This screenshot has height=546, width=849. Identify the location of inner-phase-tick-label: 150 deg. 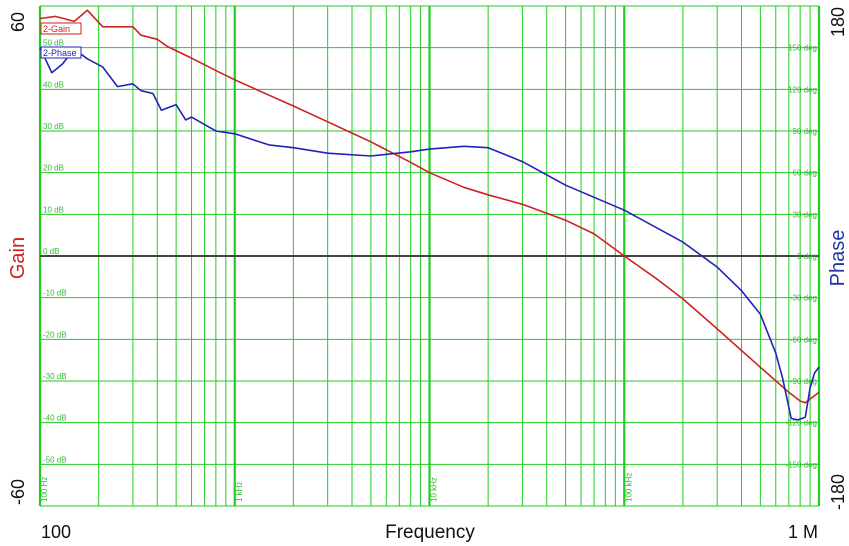
(802, 48).